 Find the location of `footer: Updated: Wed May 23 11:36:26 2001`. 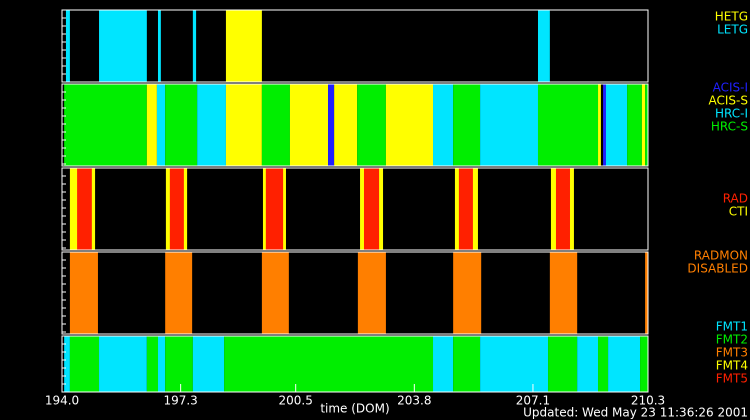

footer: Updated: Wed May 23 11:36:26 2001 is located at coordinates (635, 413).